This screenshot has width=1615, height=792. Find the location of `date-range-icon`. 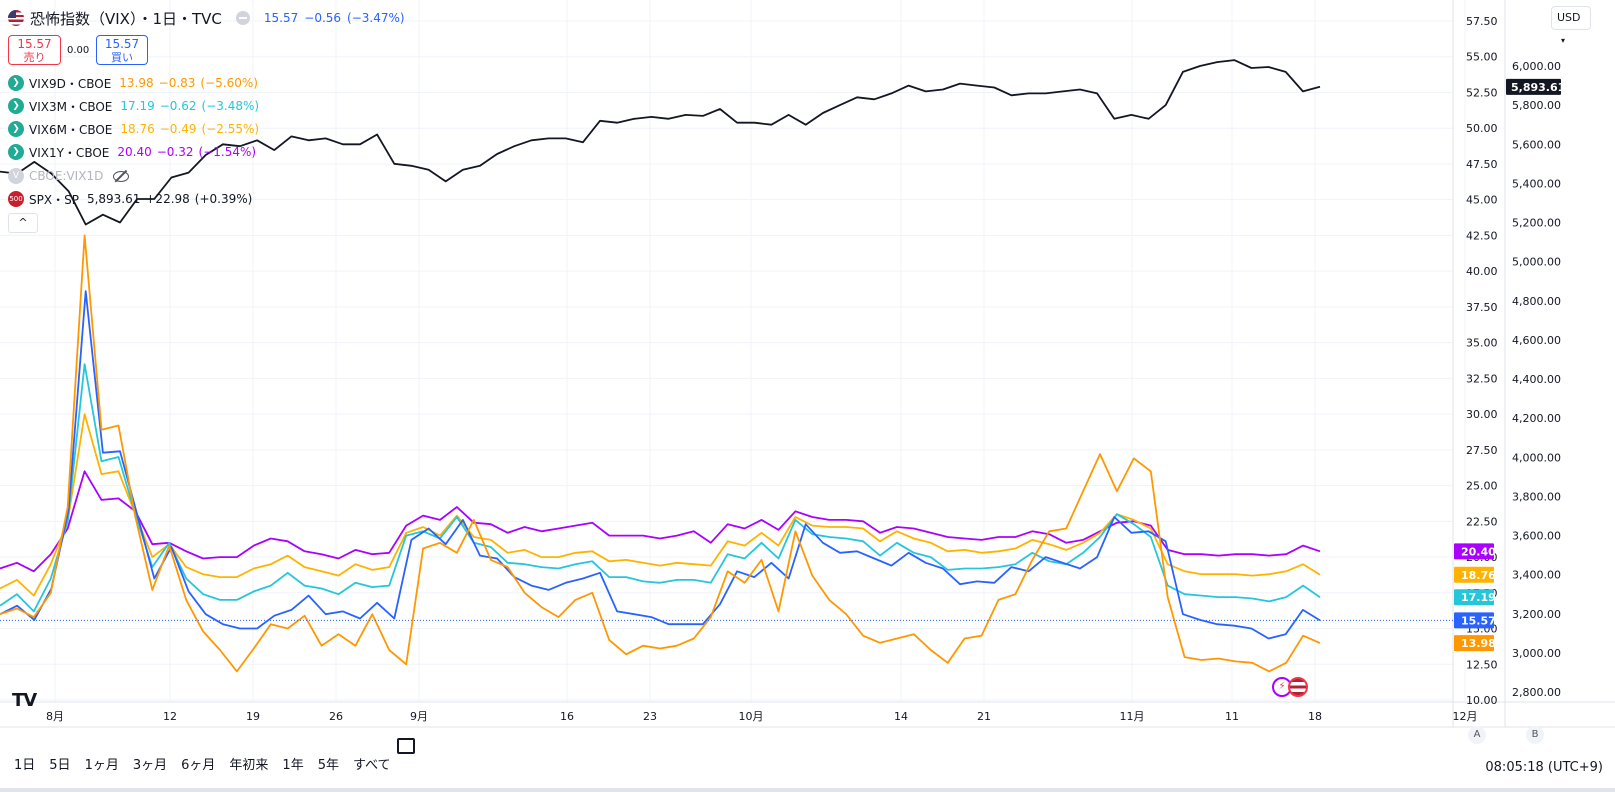

date-range-icon is located at coordinates (406, 746).